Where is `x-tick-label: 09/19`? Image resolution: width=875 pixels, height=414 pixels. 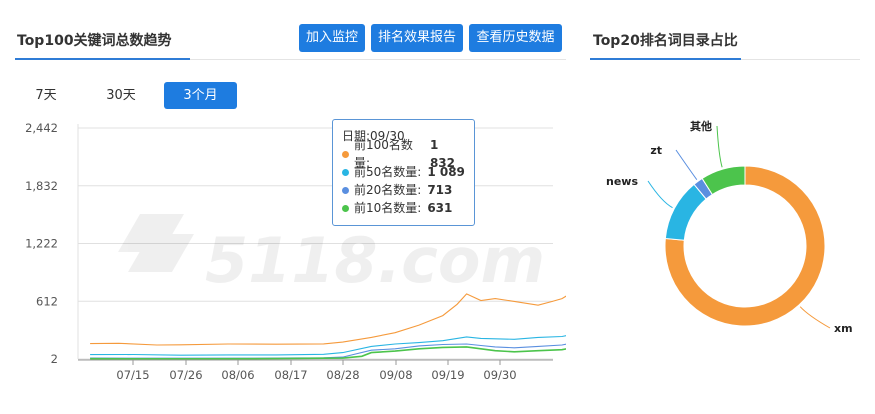
x-tick-label: 09/19 is located at coordinates (447, 375).